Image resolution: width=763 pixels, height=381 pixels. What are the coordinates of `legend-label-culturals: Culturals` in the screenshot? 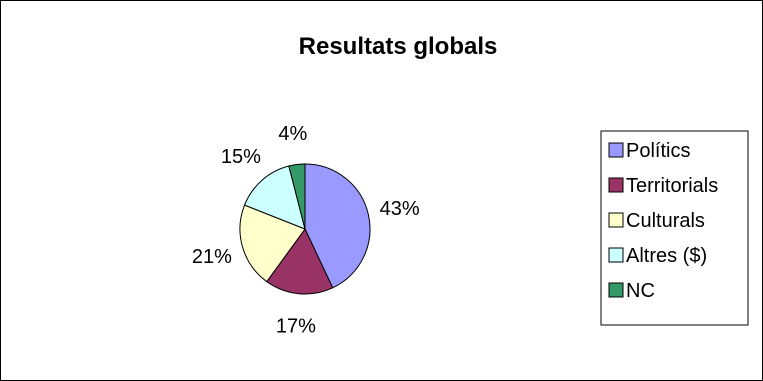 It's located at (665, 221).